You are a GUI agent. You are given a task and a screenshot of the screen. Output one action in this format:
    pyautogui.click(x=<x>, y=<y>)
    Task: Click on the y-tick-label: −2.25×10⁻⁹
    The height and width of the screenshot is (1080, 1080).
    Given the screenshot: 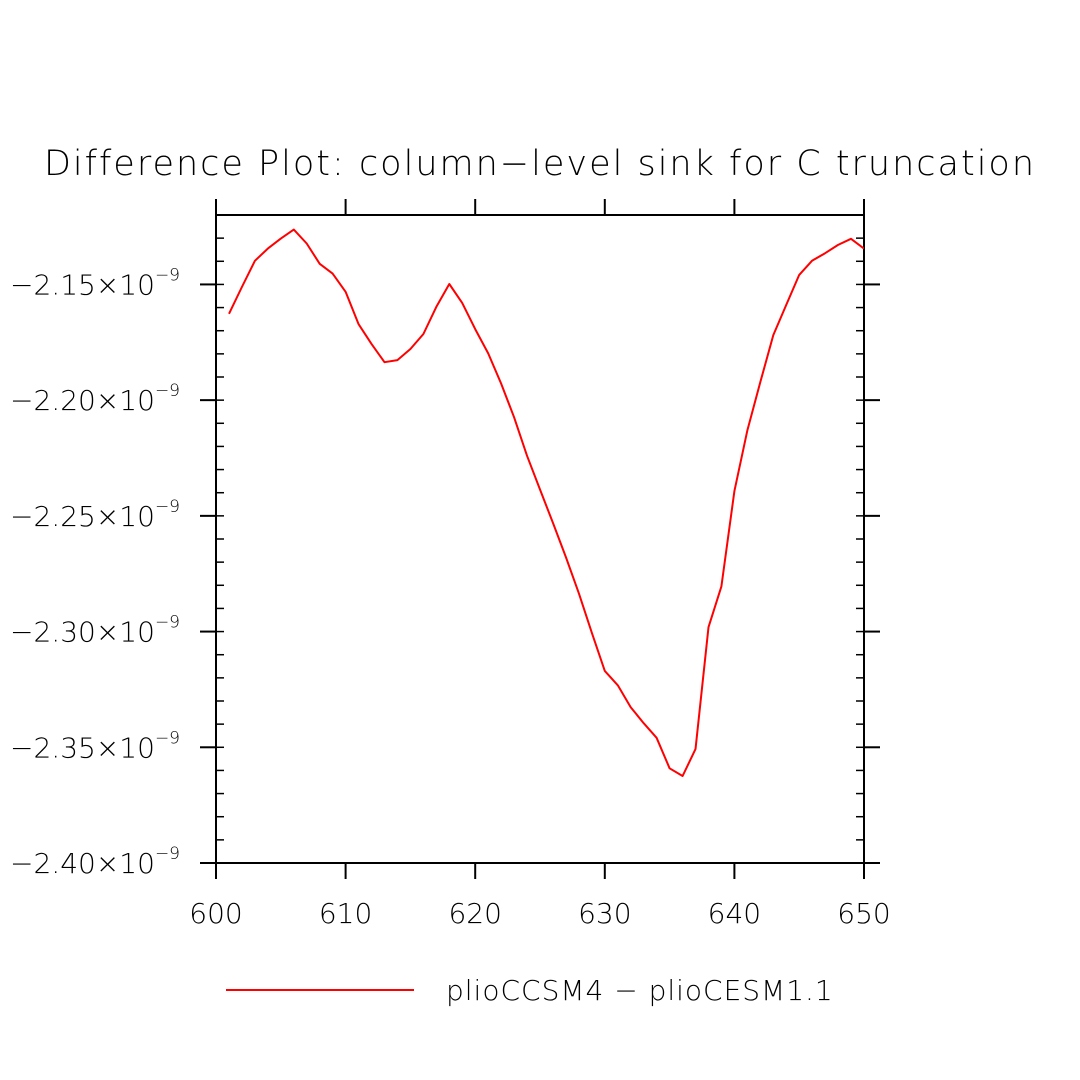 What is the action you would take?
    pyautogui.click(x=95, y=515)
    